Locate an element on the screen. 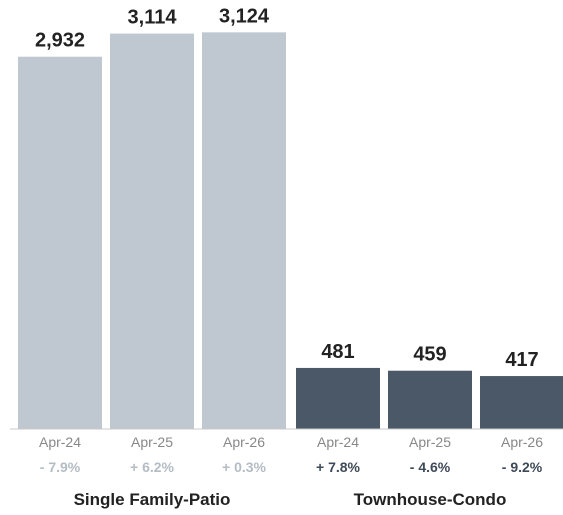 This screenshot has width=563, height=515. percent-change-label: + 0.3% is located at coordinates (244, 467).